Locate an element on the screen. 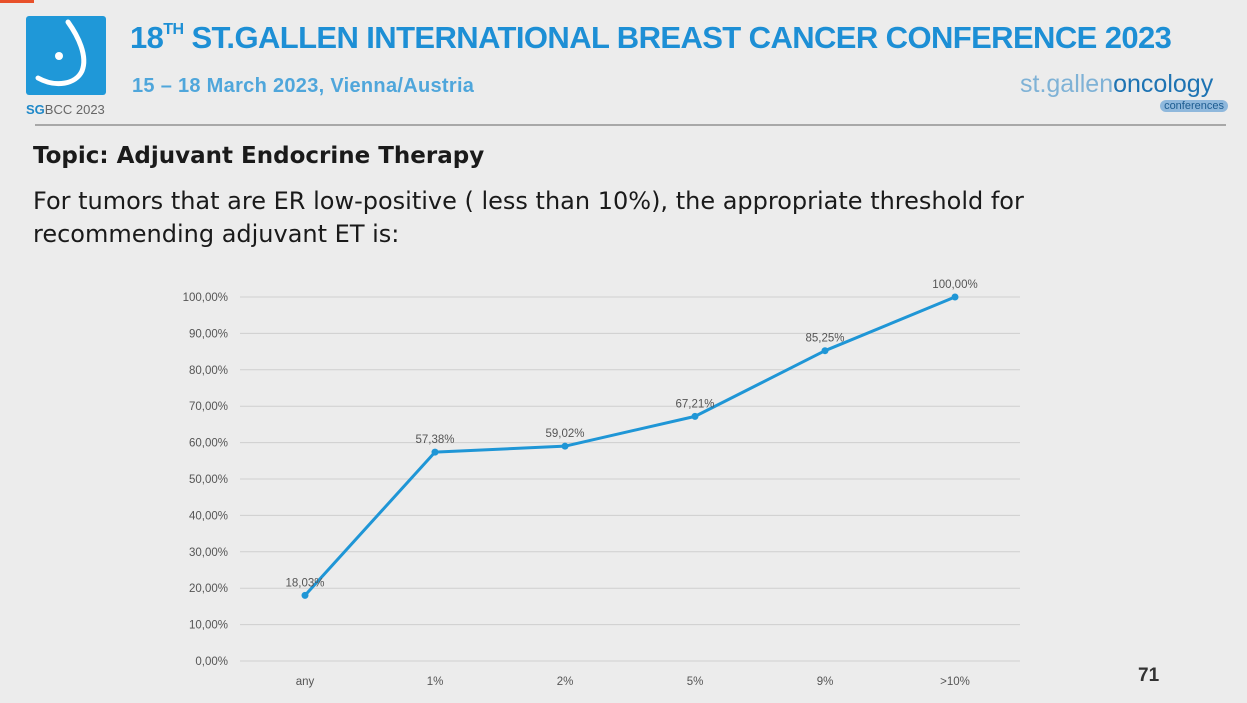 This screenshot has width=1247, height=703. x-tick-label: 5% is located at coordinates (695, 682).